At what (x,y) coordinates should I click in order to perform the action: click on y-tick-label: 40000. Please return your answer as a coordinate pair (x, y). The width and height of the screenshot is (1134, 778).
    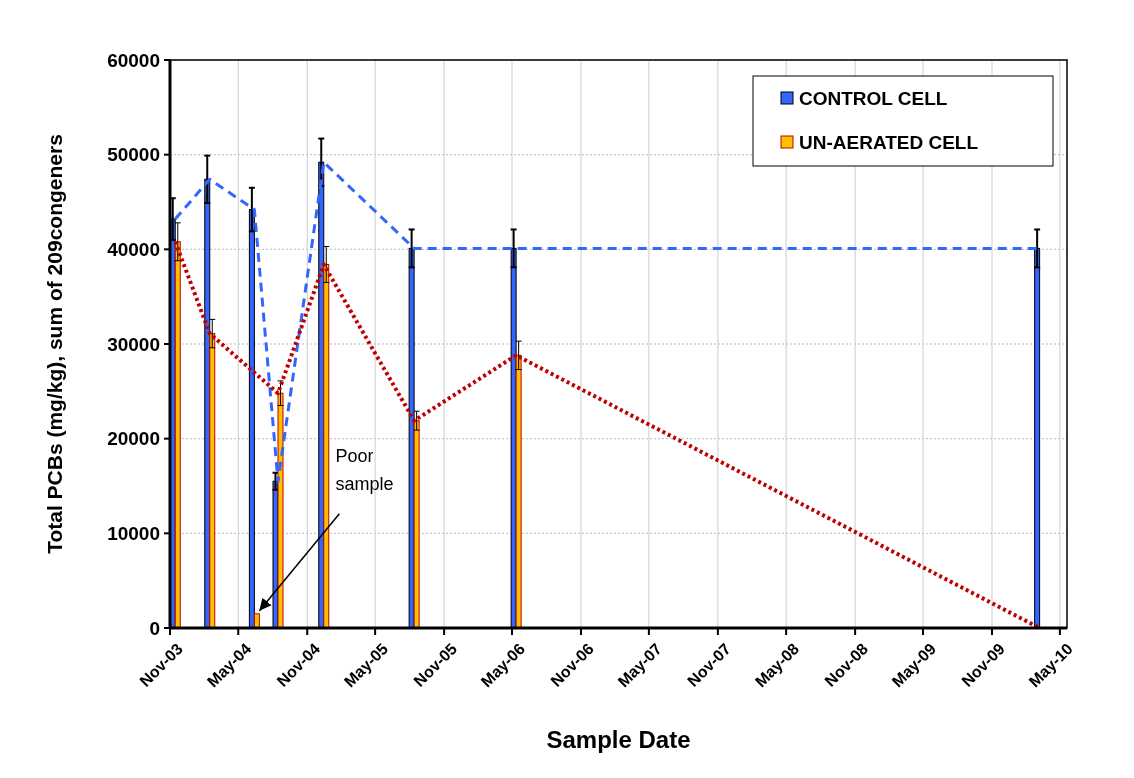
    Looking at the image, I should click on (133, 249).